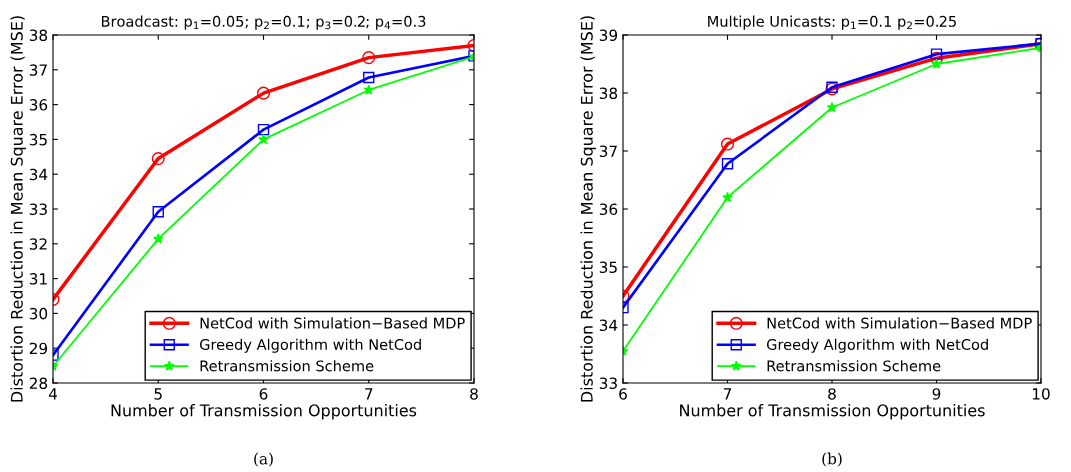 The width and height of the screenshot is (1071, 472). Describe the element at coordinates (263, 22) in the screenshot. I see `chart-title: Broadcast: p$_{1}$=0.05; p$_{2}$=0.1; p$_{3}$=0.2; p$_{4}$=0.3` at that location.